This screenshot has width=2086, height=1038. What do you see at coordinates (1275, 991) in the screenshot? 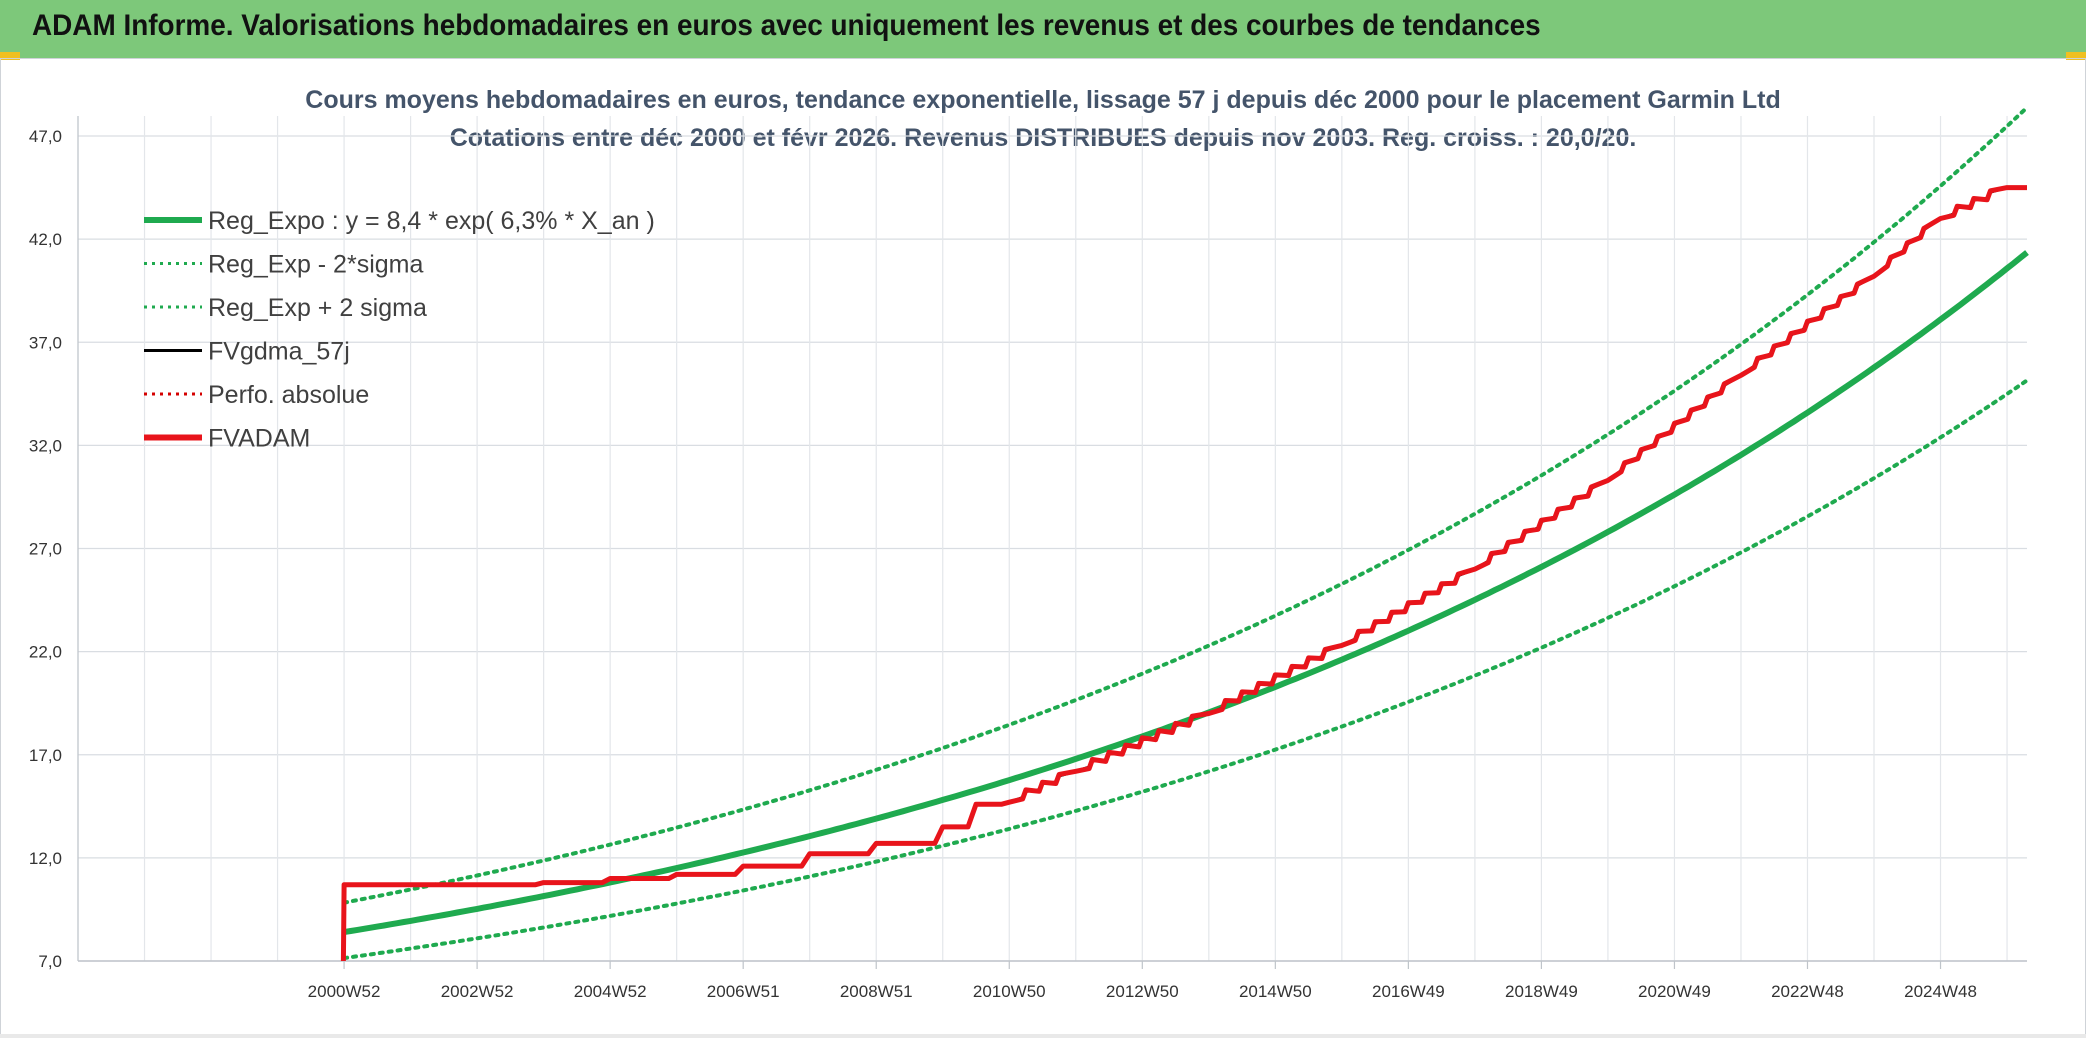
I see `x-tick-label: 2014W50` at bounding box center [1275, 991].